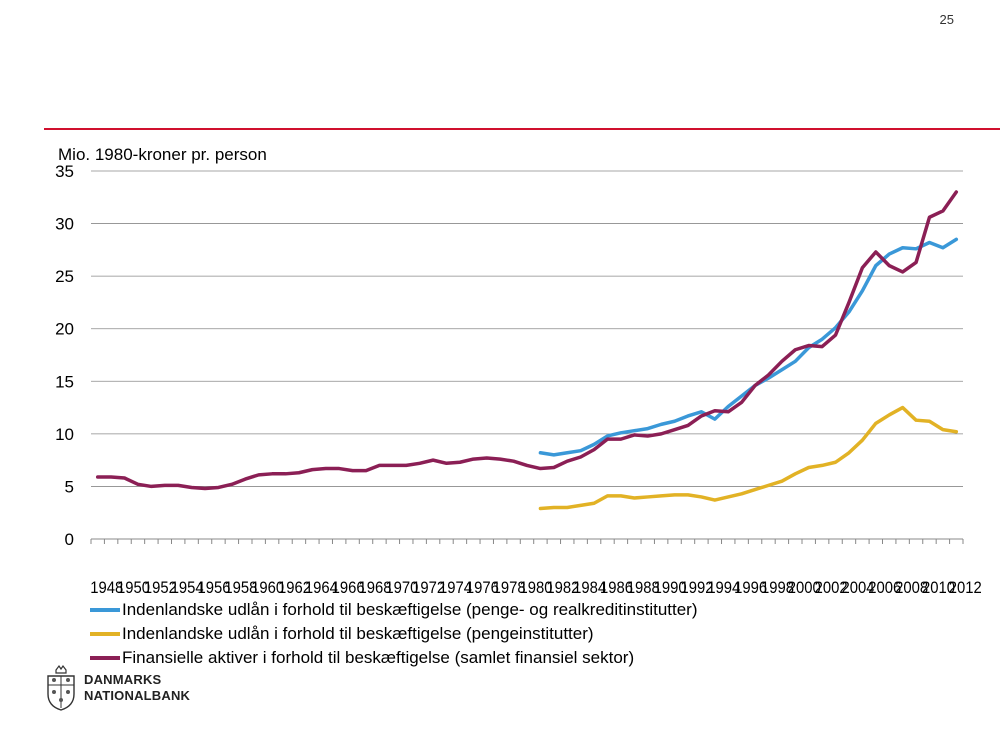 The height and width of the screenshot is (750, 1000). Describe the element at coordinates (938, 587) in the screenshot. I see `x-tick-label: 2010` at that location.